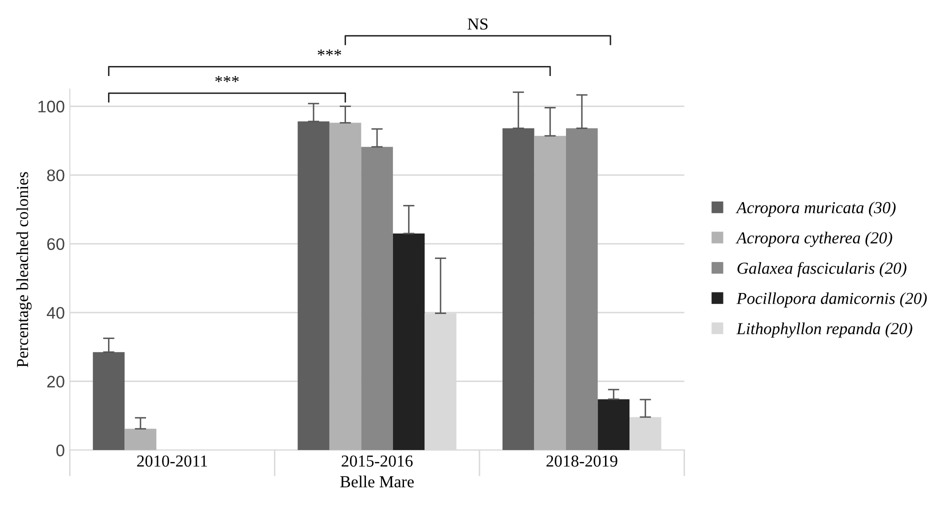  What do you see at coordinates (478, 24) in the screenshot?
I see `text: NS` at bounding box center [478, 24].